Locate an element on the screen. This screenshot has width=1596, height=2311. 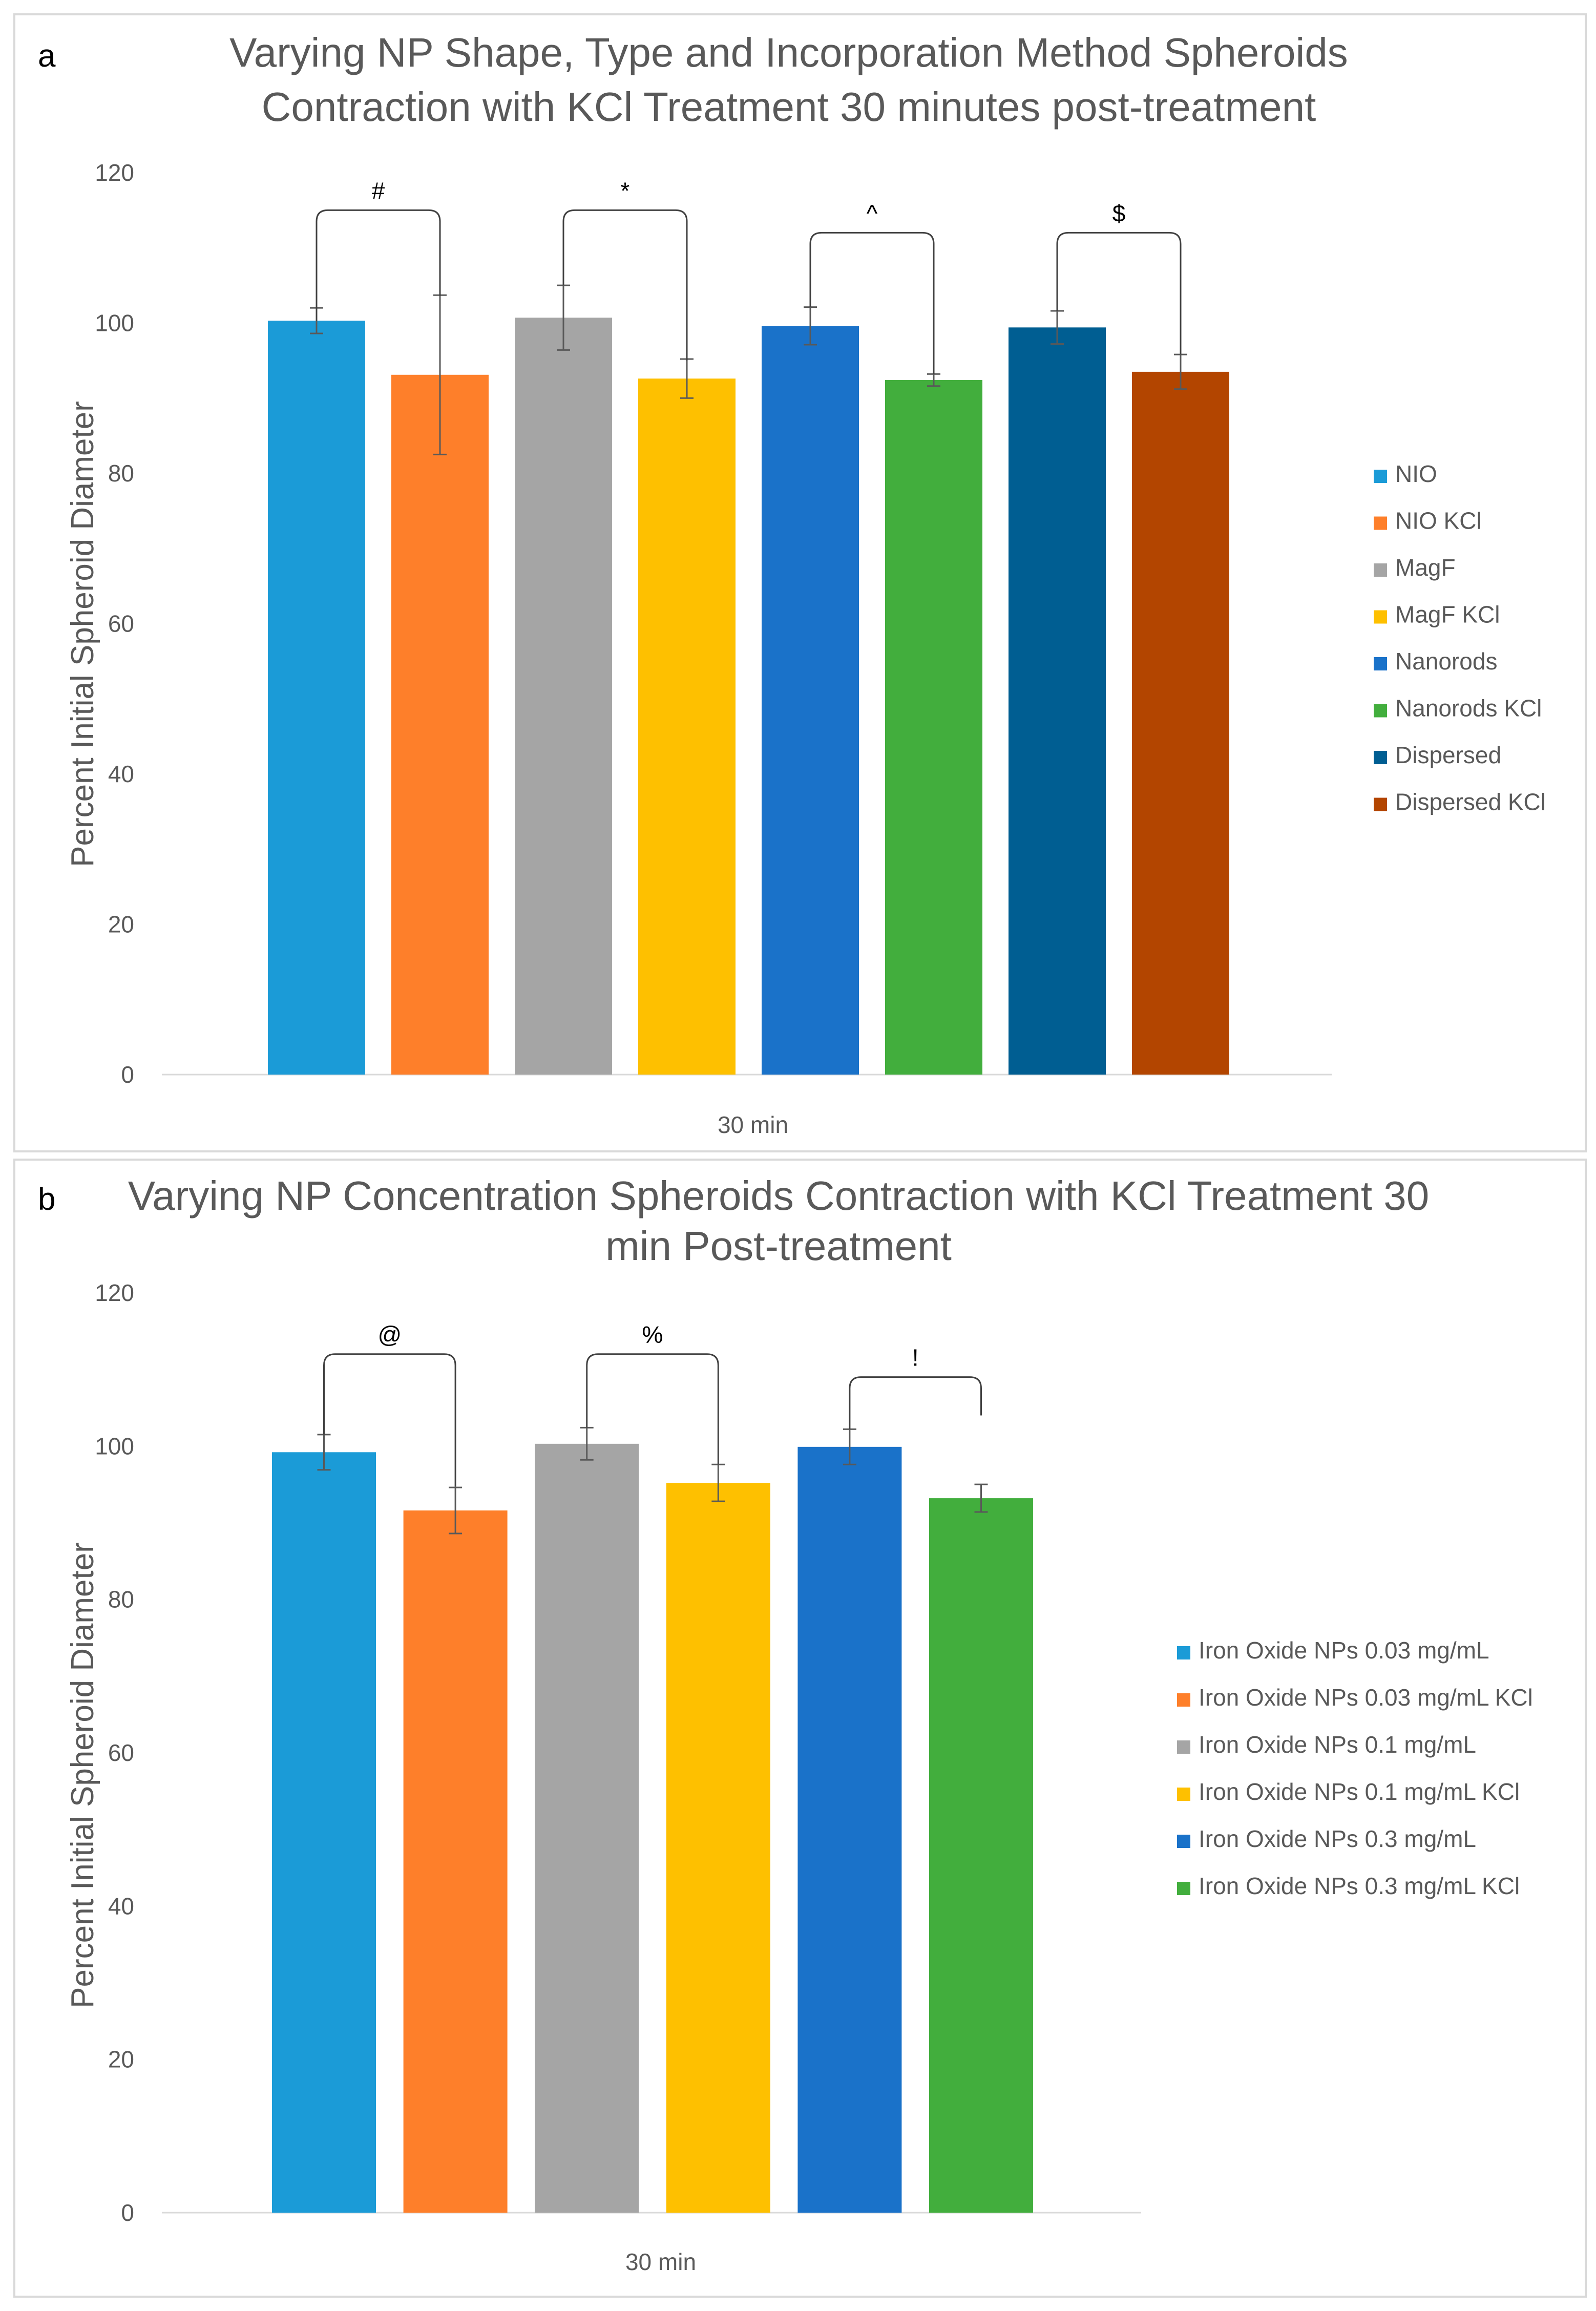
chart-a-significance-symbol: * is located at coordinates (625, 190).